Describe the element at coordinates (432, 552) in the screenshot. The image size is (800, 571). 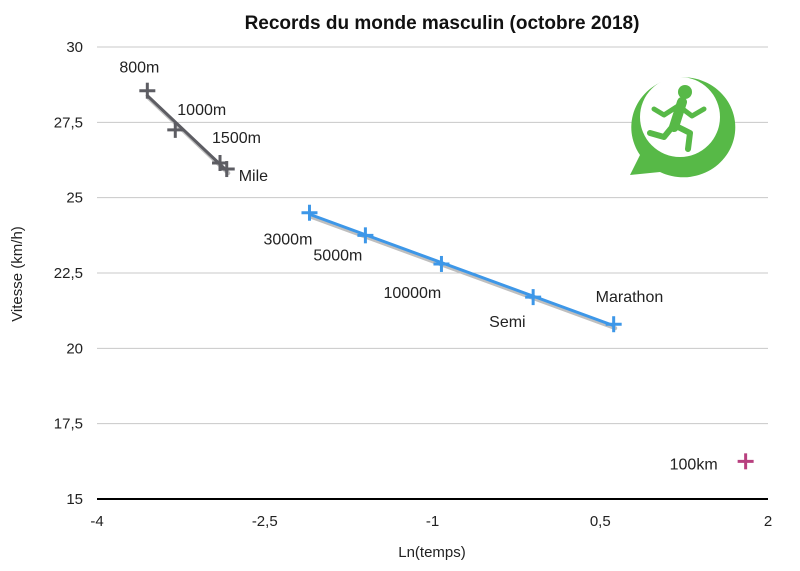
I see `x-axis-title: Ln(temps)` at that location.